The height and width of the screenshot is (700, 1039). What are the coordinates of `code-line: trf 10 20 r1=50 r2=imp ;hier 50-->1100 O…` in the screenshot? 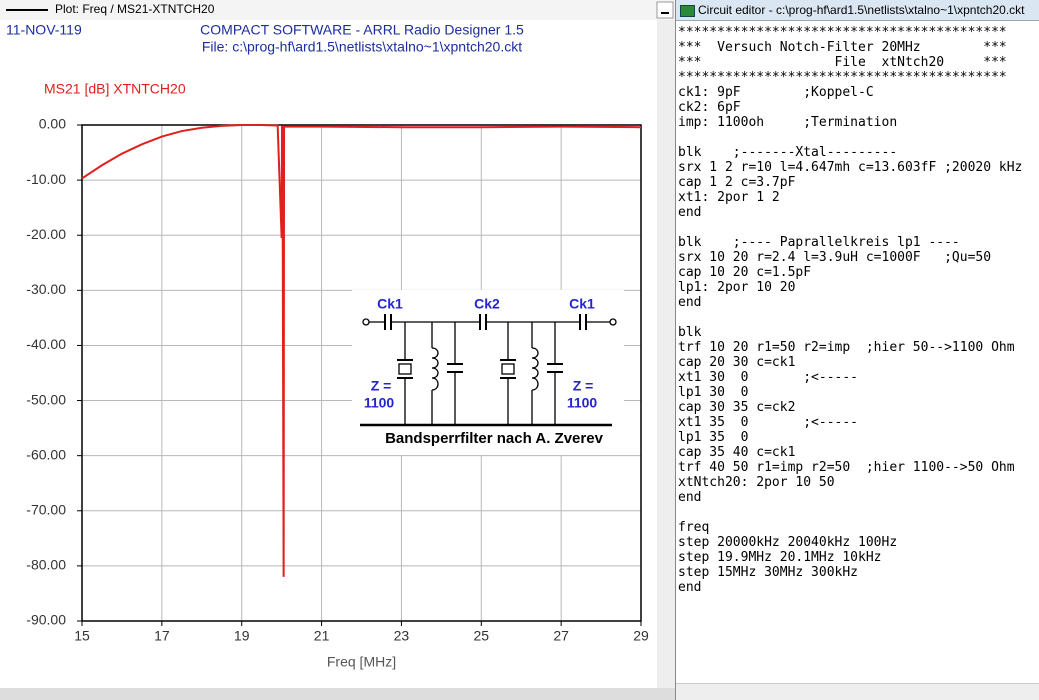 It's located at (846, 347).